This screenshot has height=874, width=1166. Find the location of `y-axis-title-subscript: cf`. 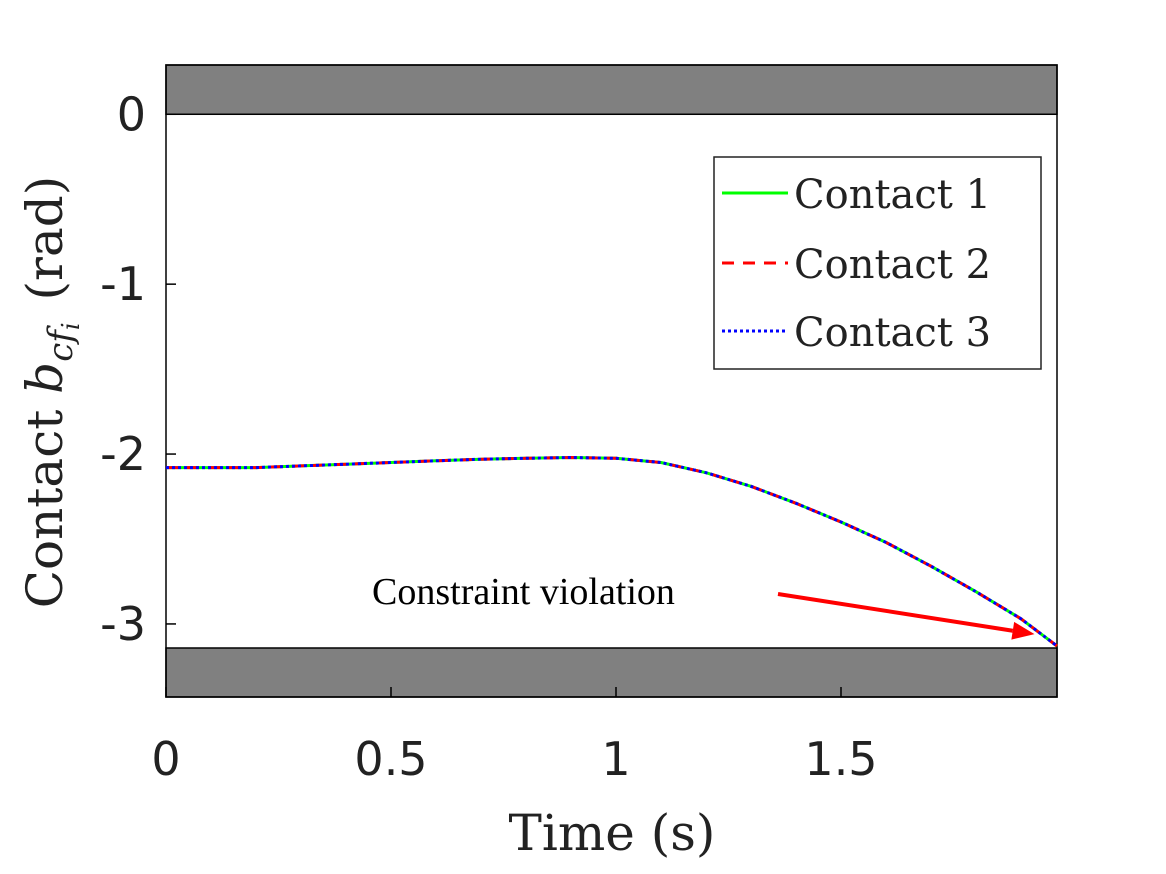

y-axis-title-subscript: cf is located at coordinates (61, 343).